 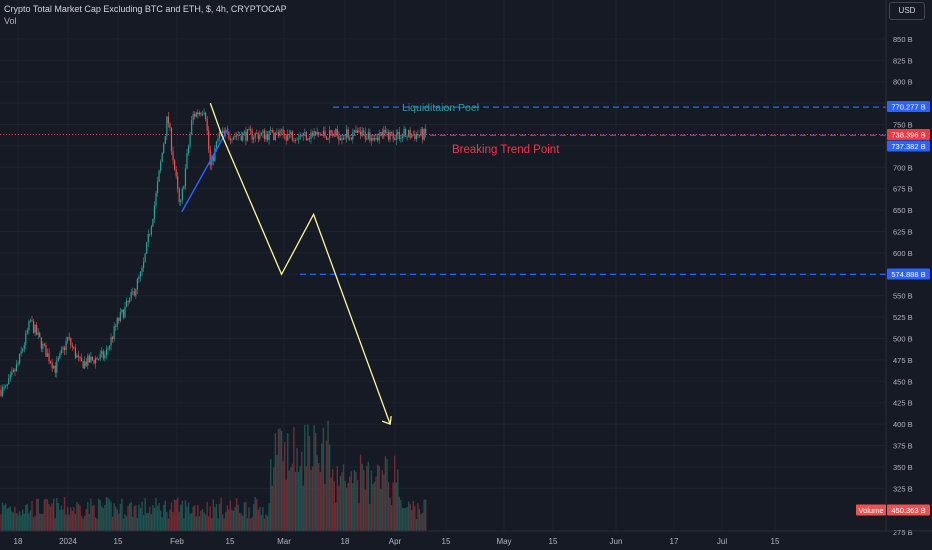 I want to click on volume-name-bg, so click(x=871, y=510).